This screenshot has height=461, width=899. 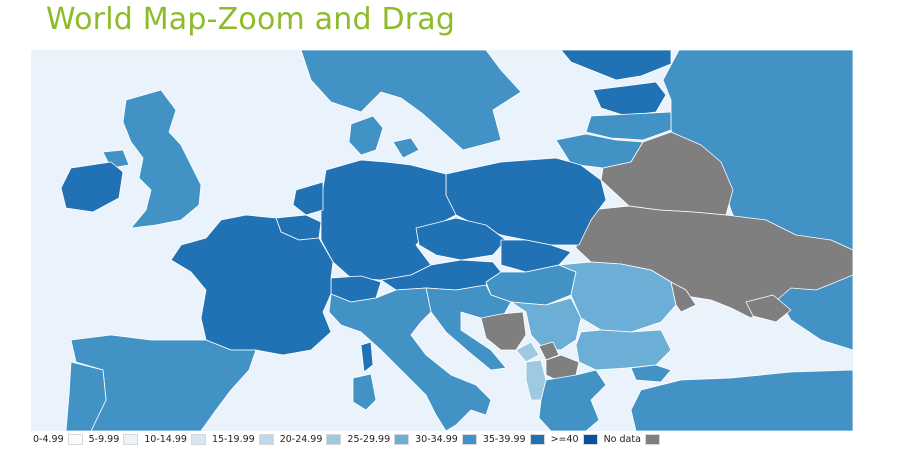 I want to click on region-scandinavia, so click(x=411, y=100).